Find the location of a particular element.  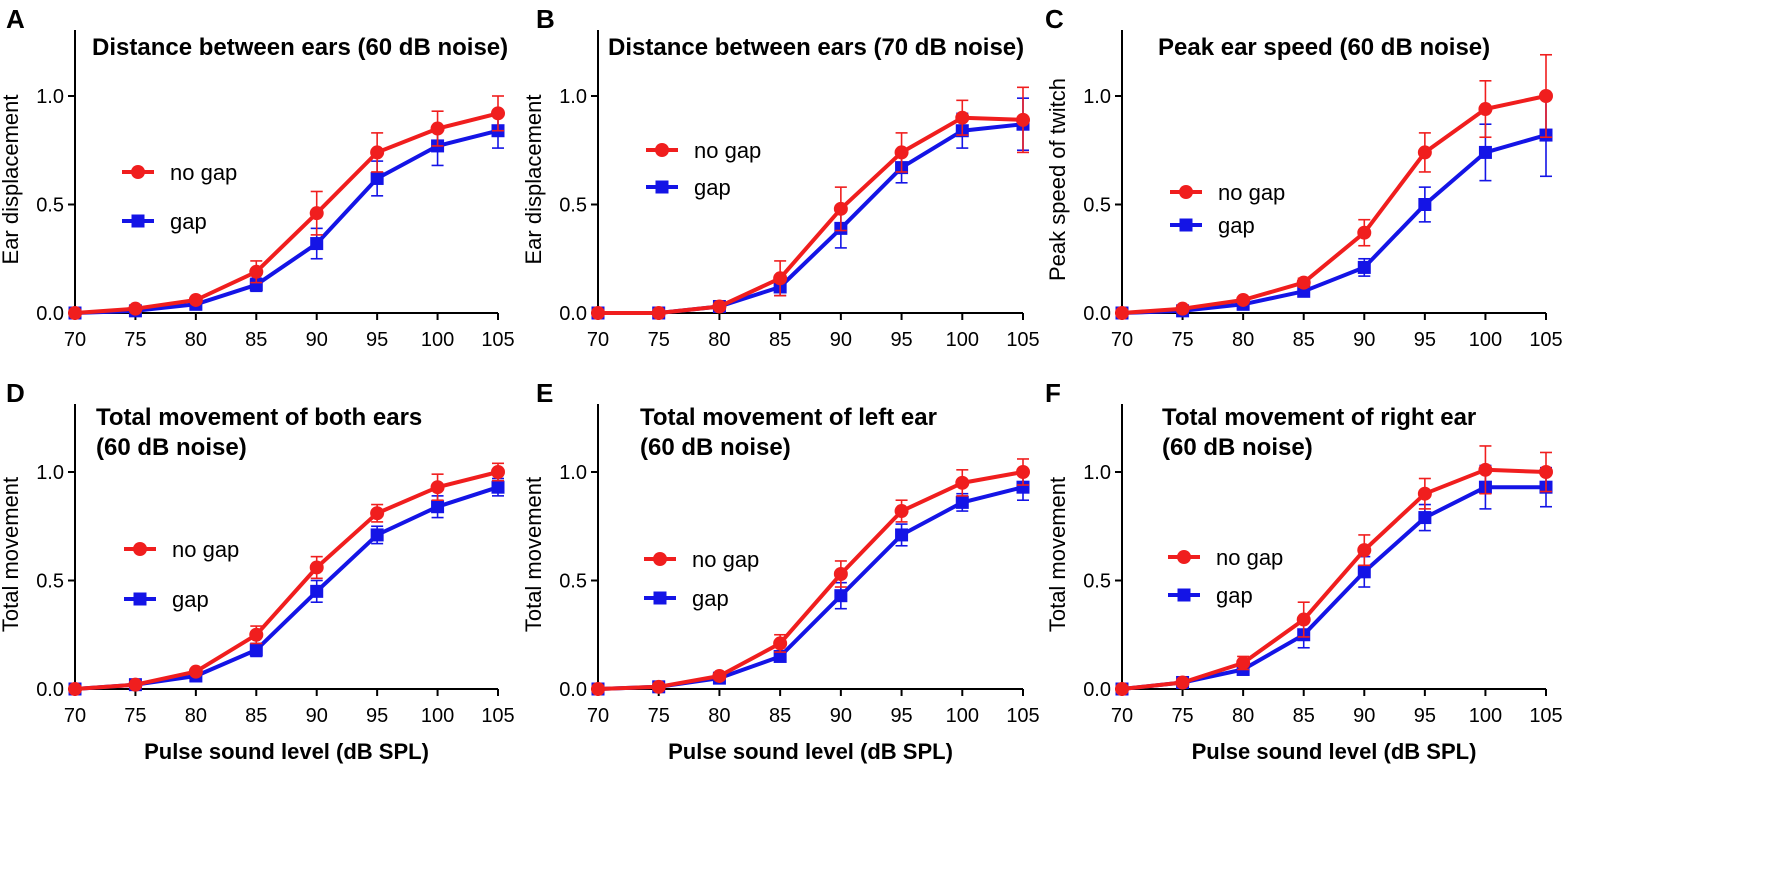

panel-letter: C is located at coordinates (1054, 19).